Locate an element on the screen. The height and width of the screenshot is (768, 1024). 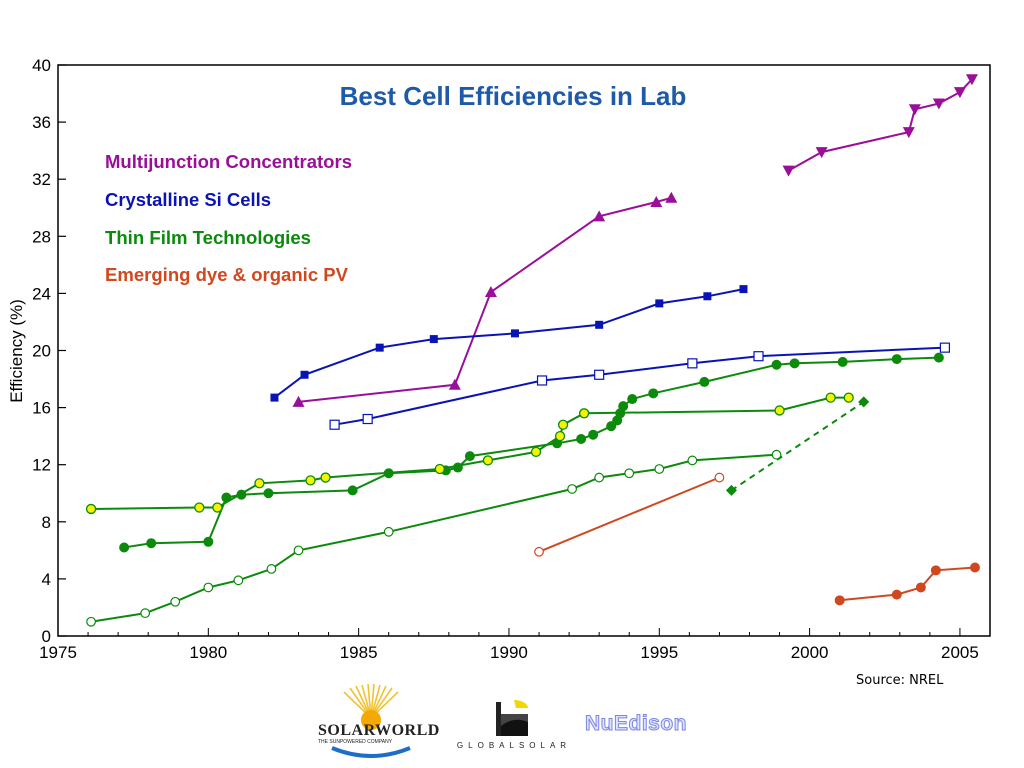
x-tick-label: 1985 is located at coordinates (359, 652).